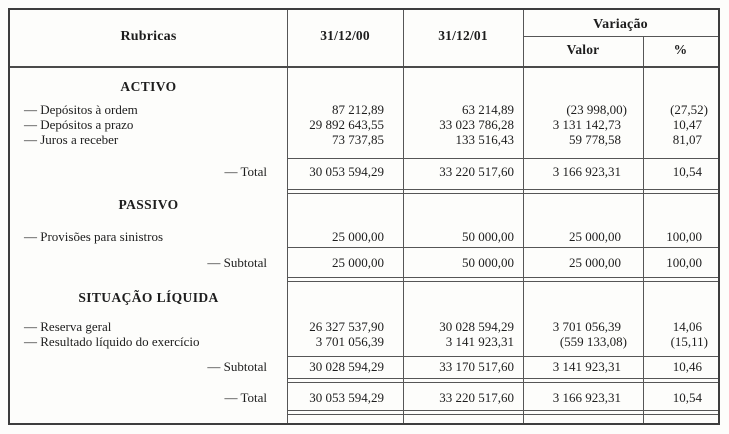  Describe the element at coordinates (463, 35) in the screenshot. I see `column-header-31-12-01: 31/12/01` at that location.